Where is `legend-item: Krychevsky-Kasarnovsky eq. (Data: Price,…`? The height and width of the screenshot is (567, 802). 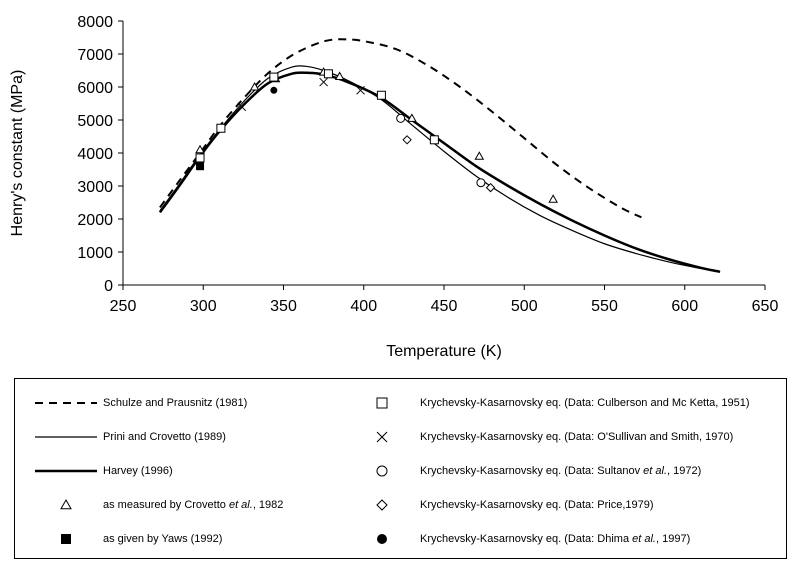
legend-item: Krychevsky-Kasarnovsky eq. (Data: Price,… is located at coordinates (508, 505).